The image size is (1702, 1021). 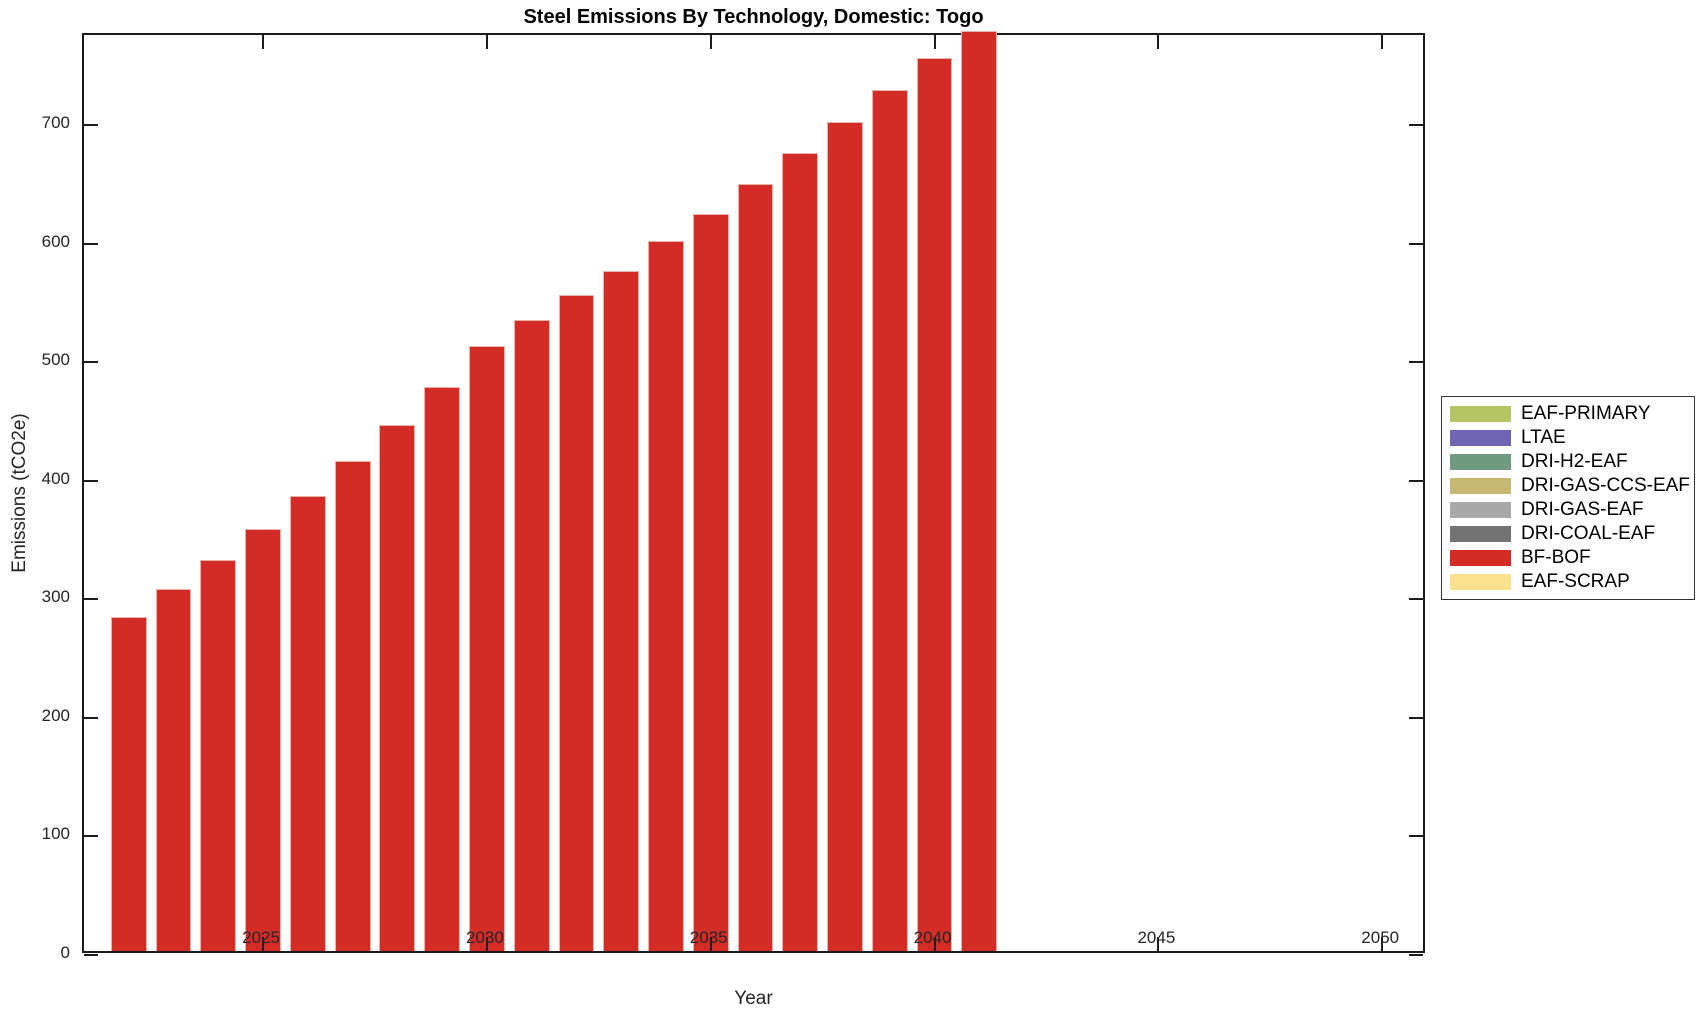 I want to click on legend-label-eaf-scrap: EAF-SCRAP, so click(x=1575, y=581).